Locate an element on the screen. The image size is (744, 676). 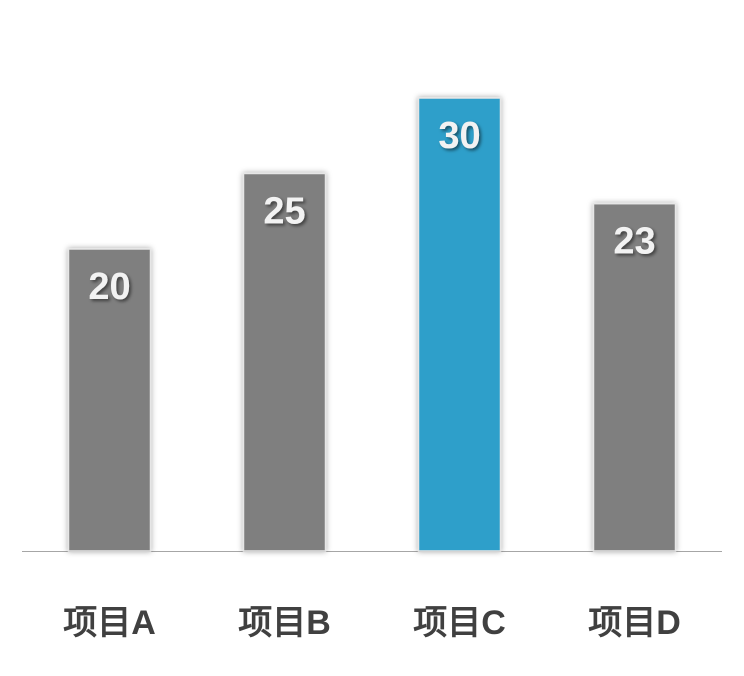
value-label: 25 is located at coordinates (284, 212).